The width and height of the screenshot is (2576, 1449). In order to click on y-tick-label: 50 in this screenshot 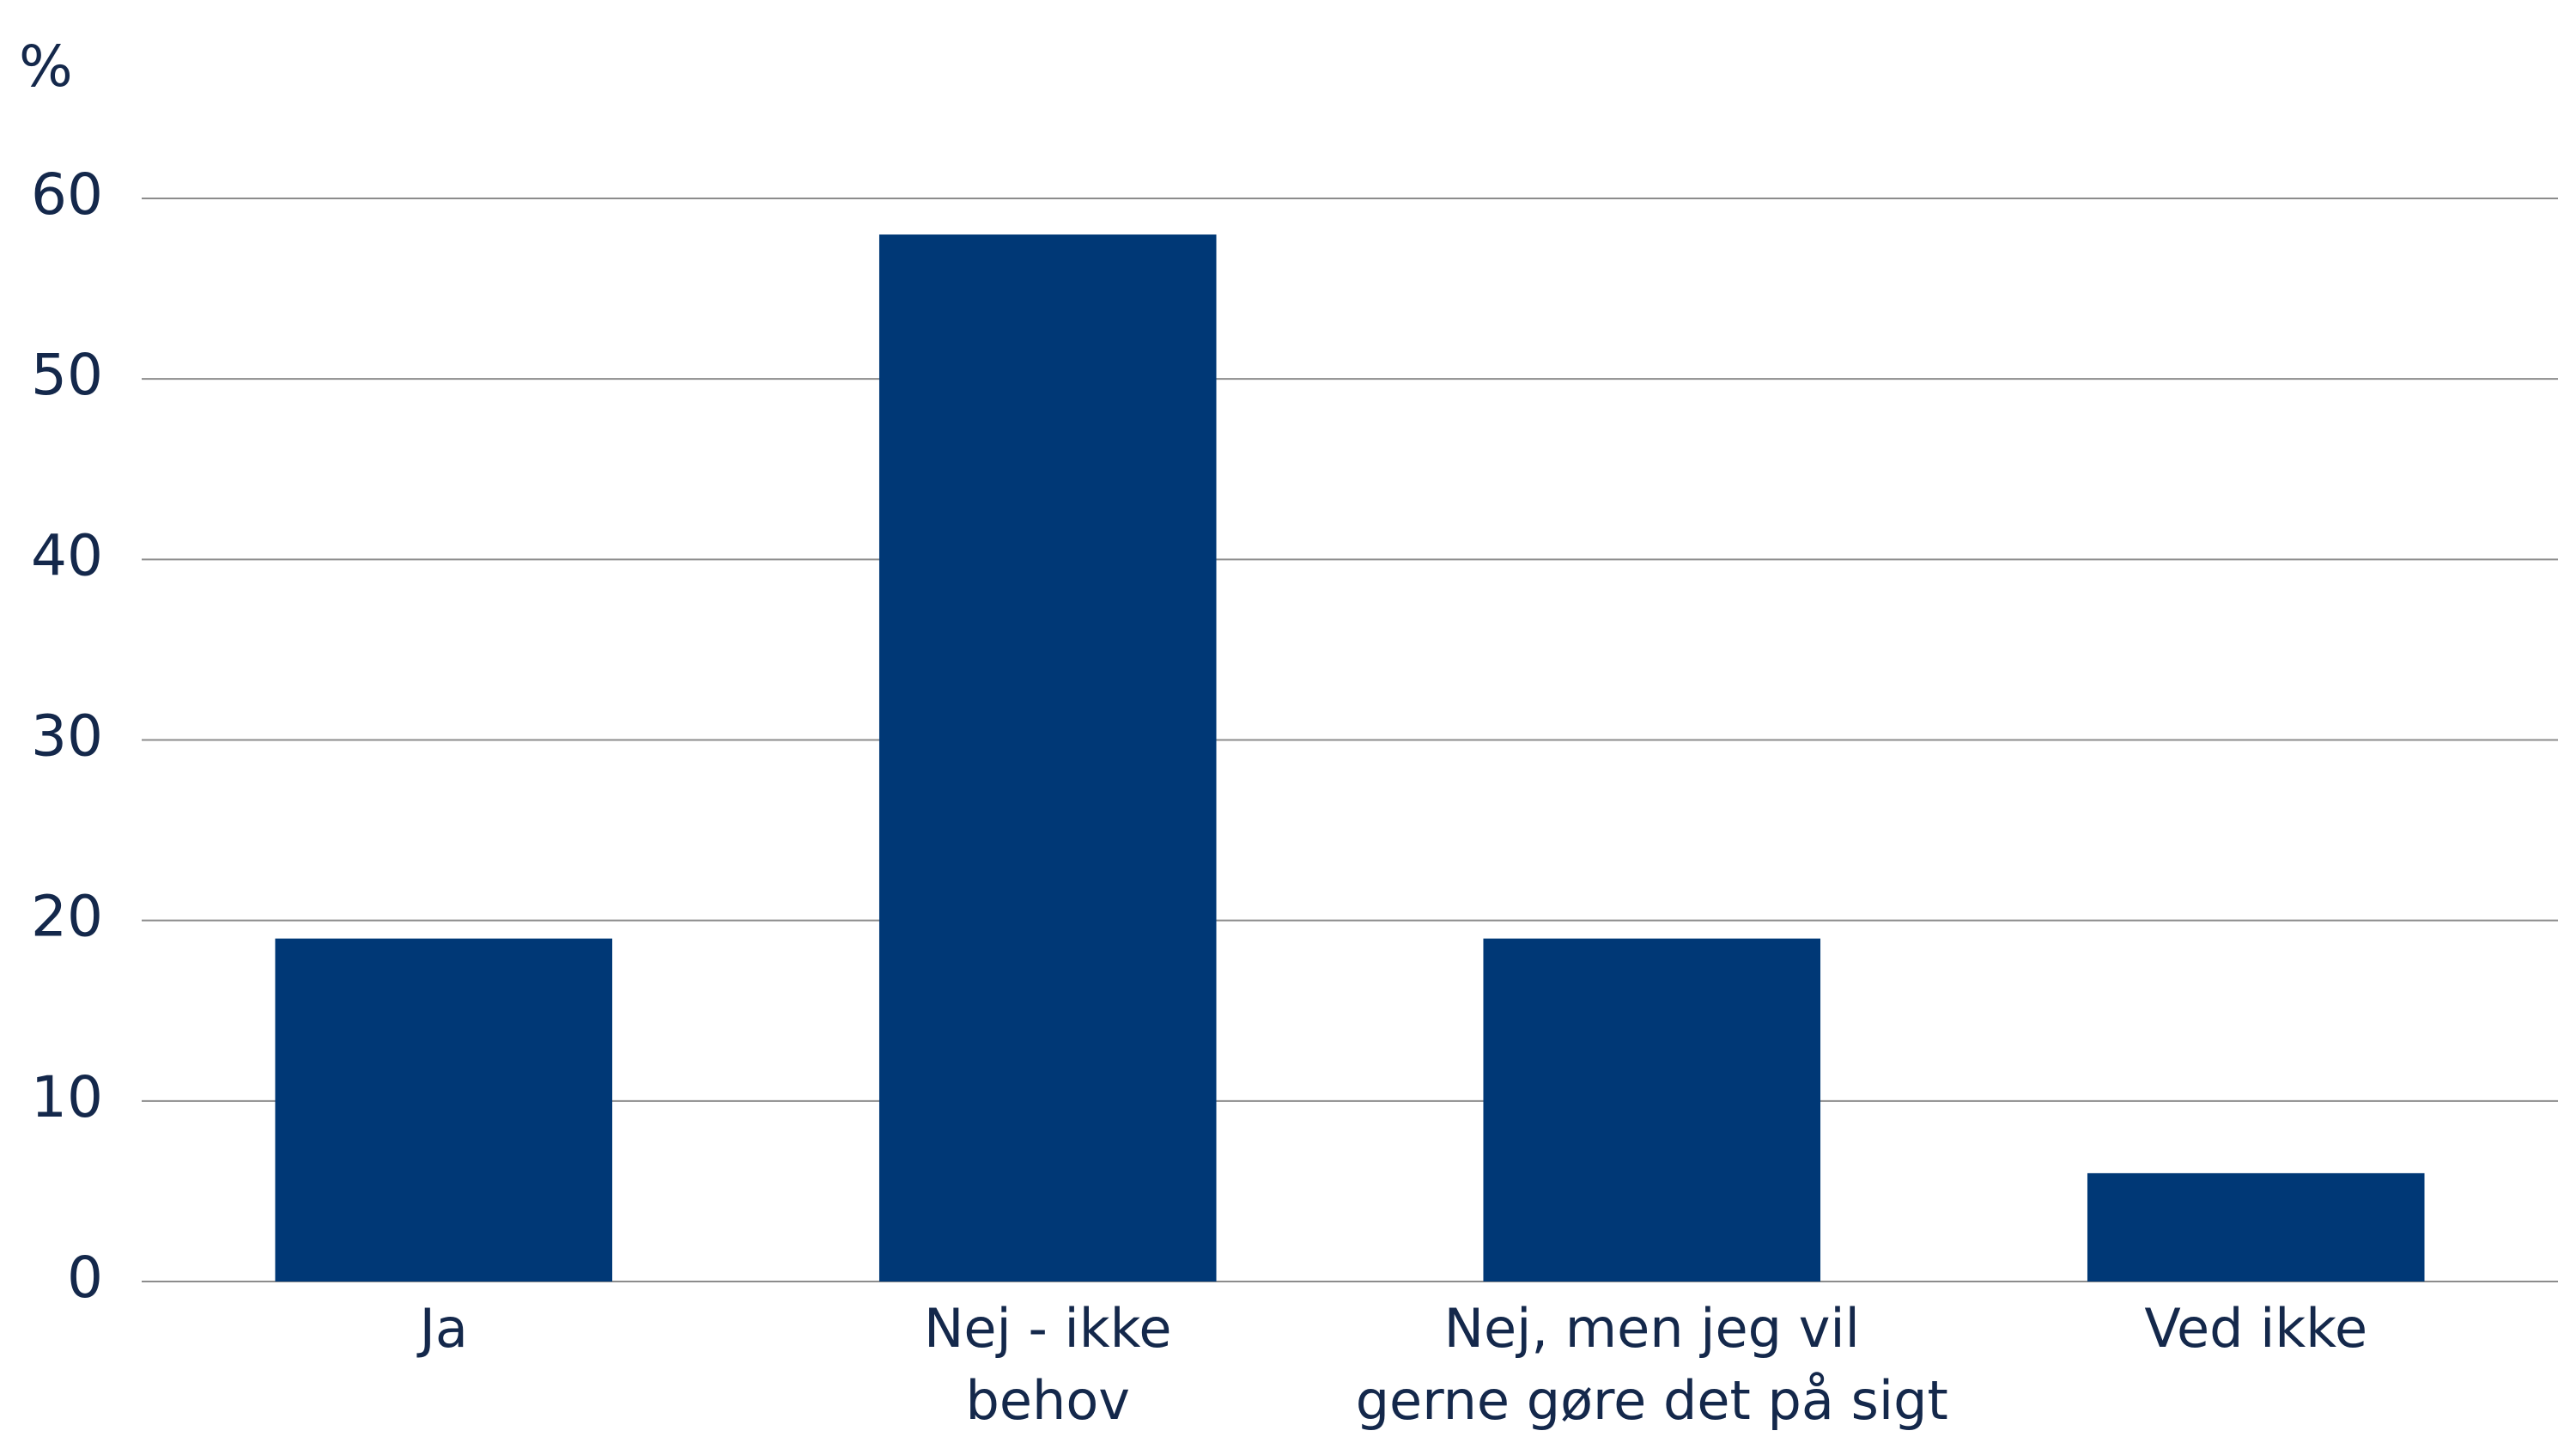, I will do `click(67, 375)`.